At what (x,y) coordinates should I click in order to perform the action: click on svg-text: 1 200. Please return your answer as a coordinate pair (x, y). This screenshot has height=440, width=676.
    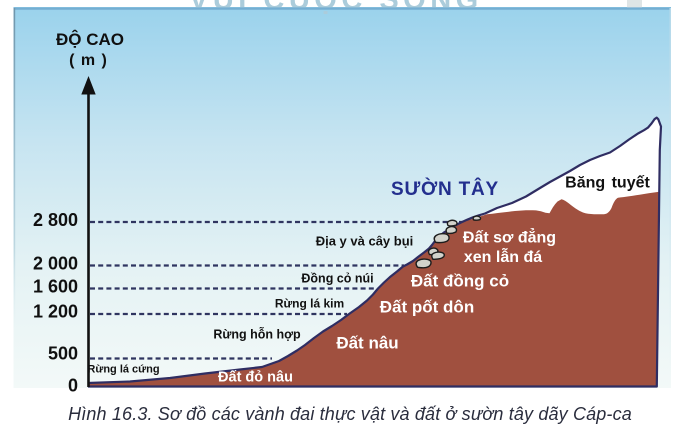
    Looking at the image, I should click on (55, 312).